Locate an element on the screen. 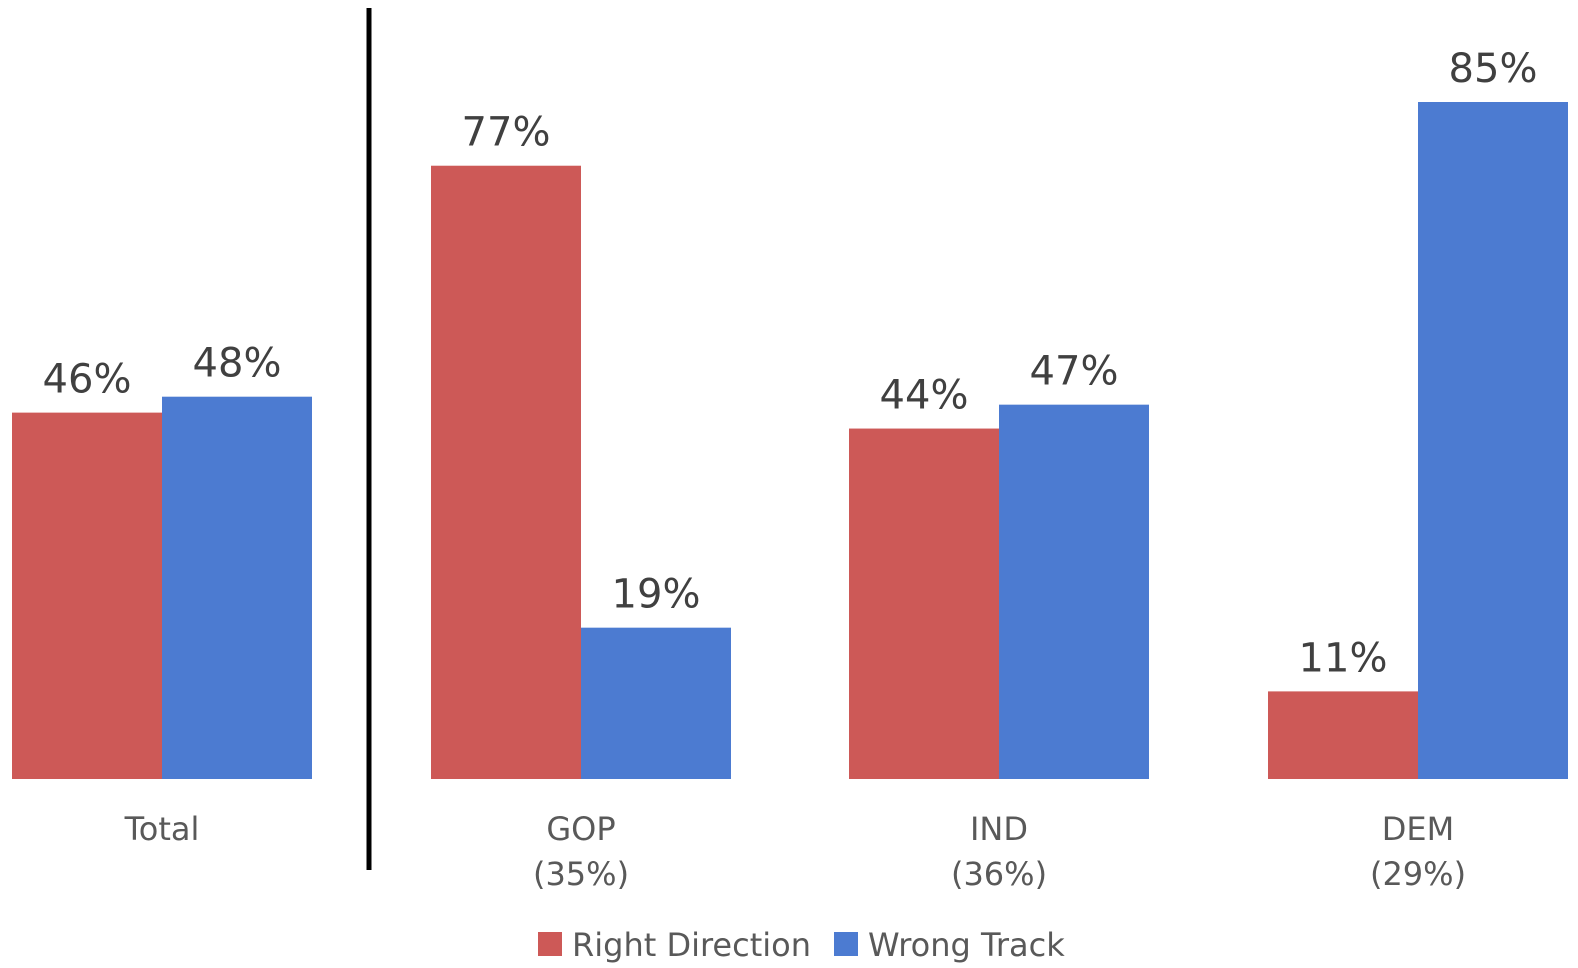  category-sublabel-dem: (29%) is located at coordinates (1418, 874).